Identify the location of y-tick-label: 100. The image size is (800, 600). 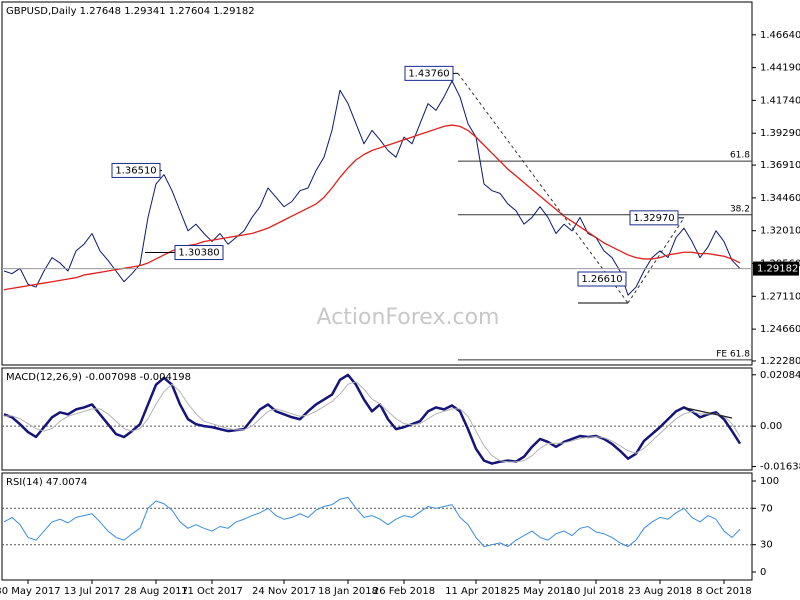
(769, 481).